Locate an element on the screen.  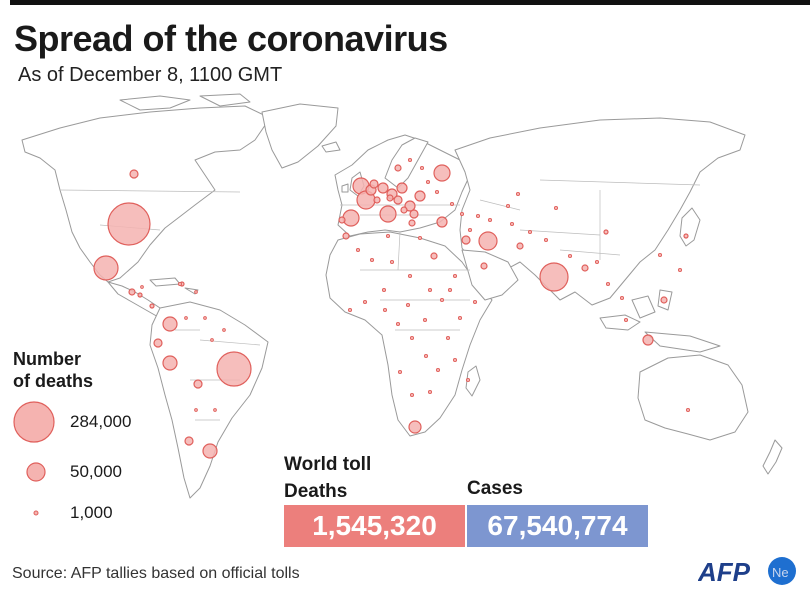
bubble-ecuador is located at coordinates (158, 343).